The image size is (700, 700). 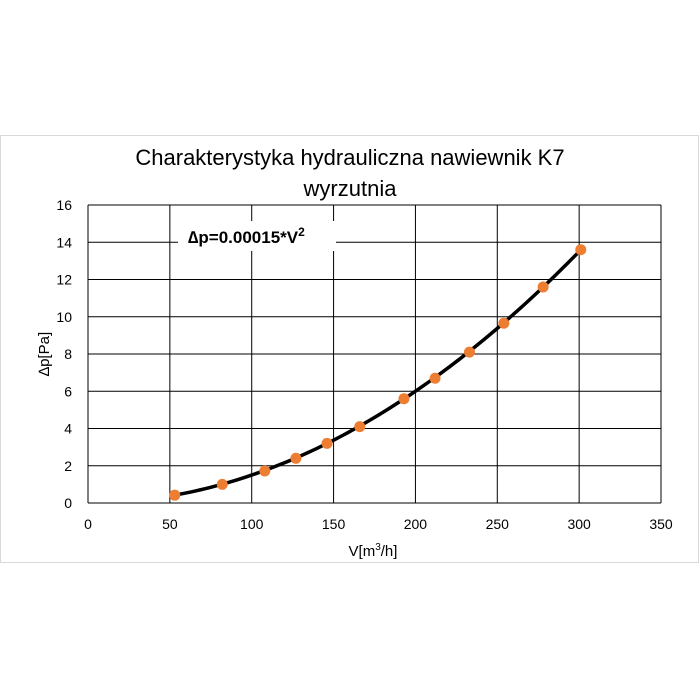 I want to click on x-tick-label: 0, so click(x=88, y=524).